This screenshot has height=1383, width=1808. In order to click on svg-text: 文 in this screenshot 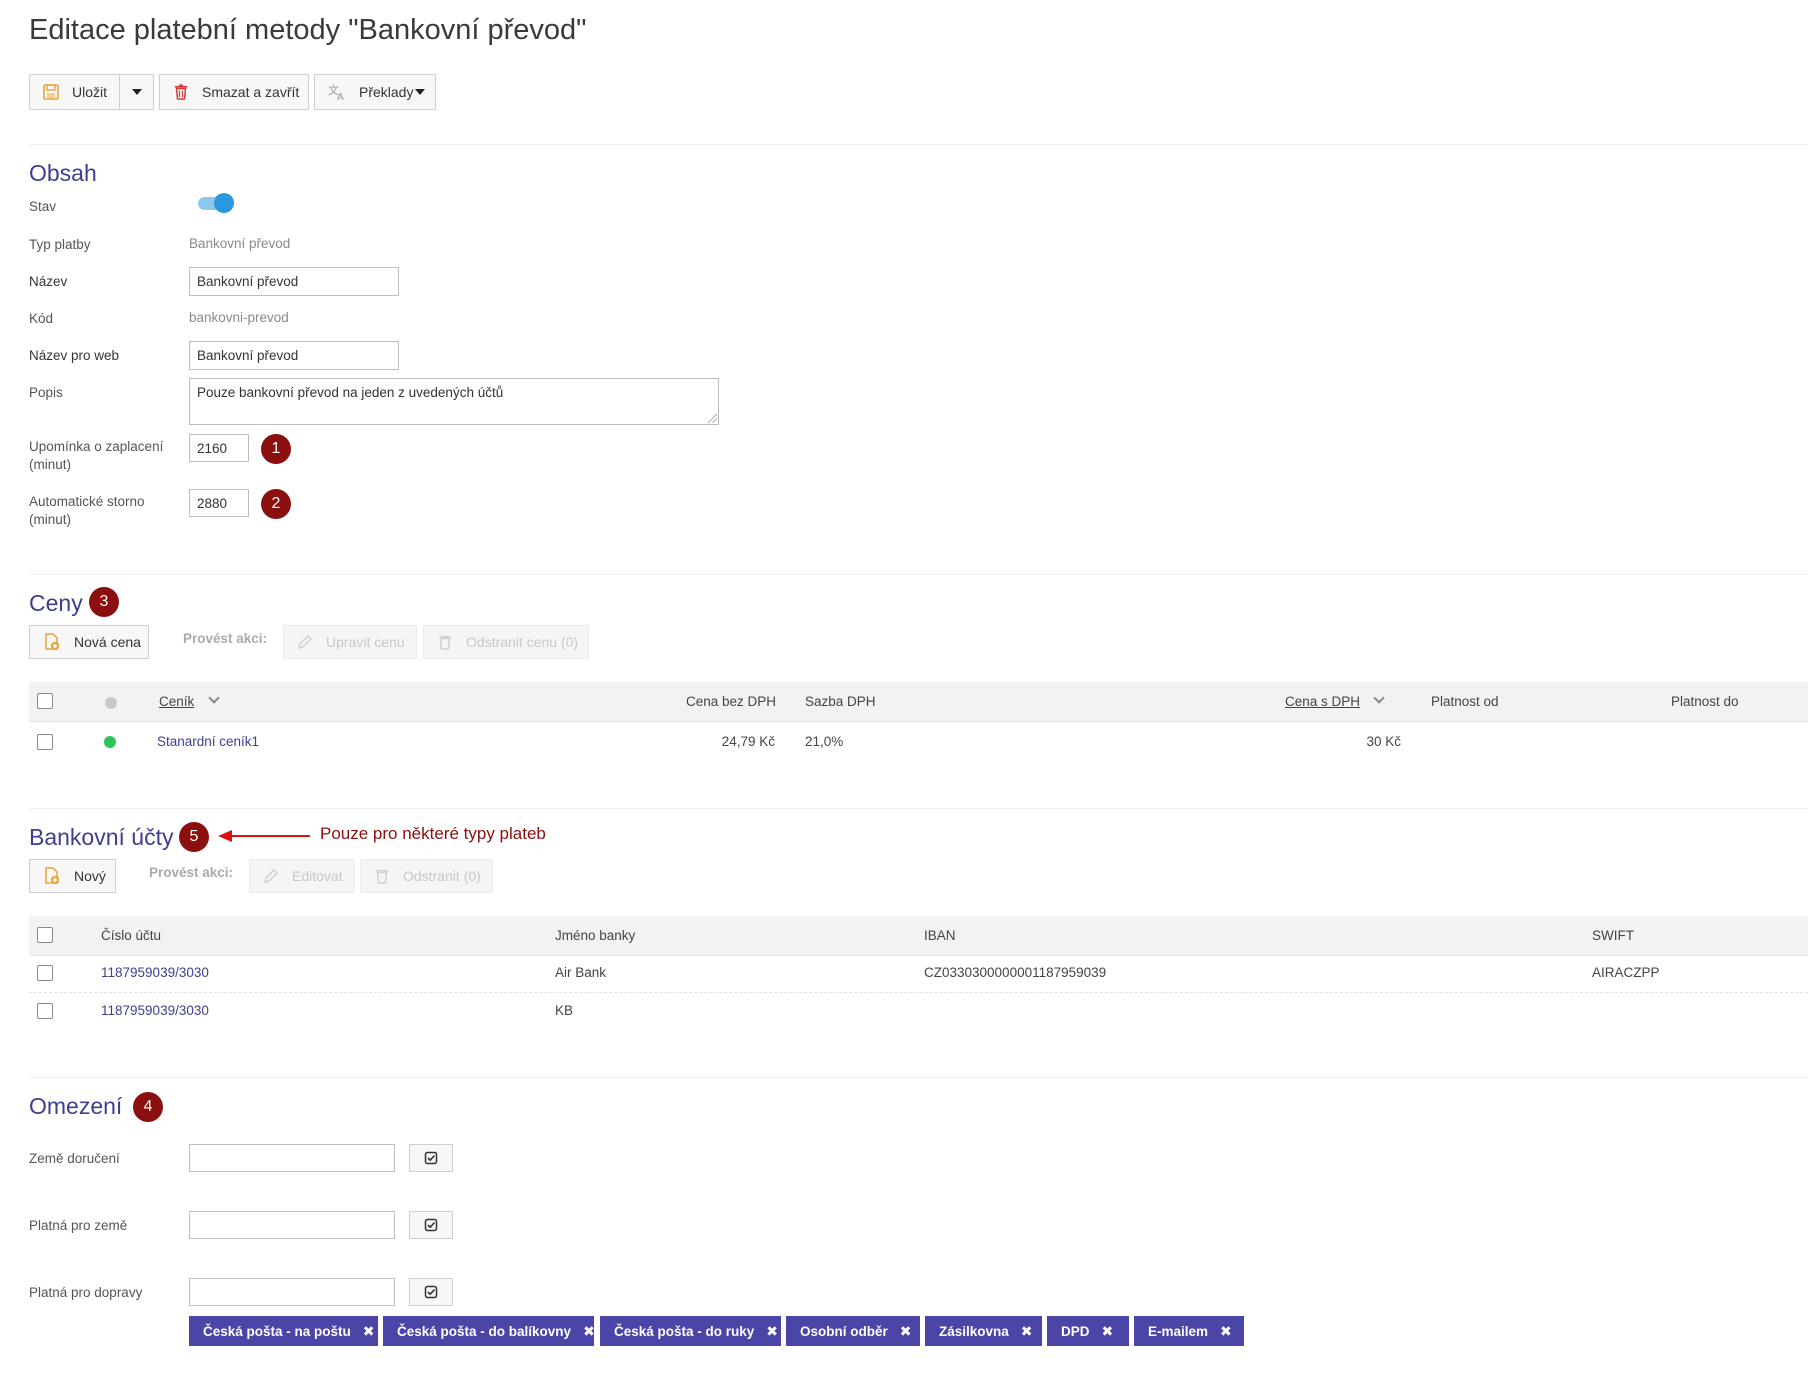, I will do `click(333, 90)`.